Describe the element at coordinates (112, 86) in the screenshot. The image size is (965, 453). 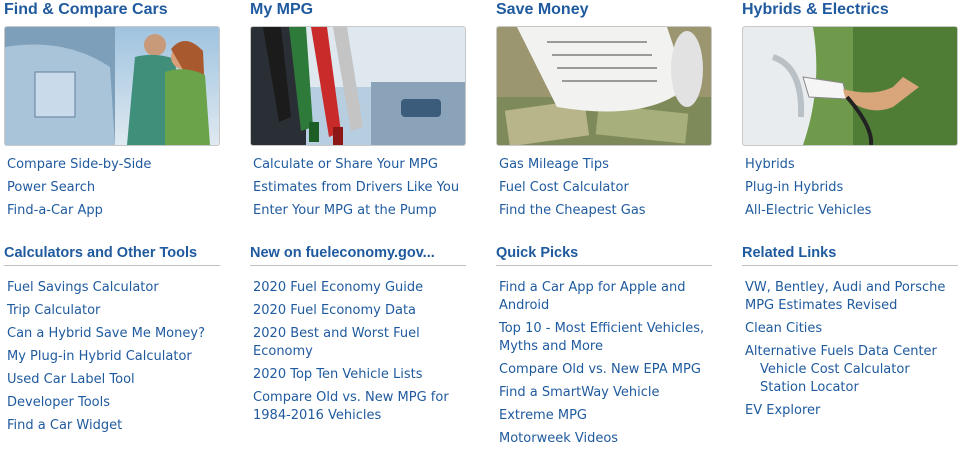
I see `photo-couple-with-car` at that location.